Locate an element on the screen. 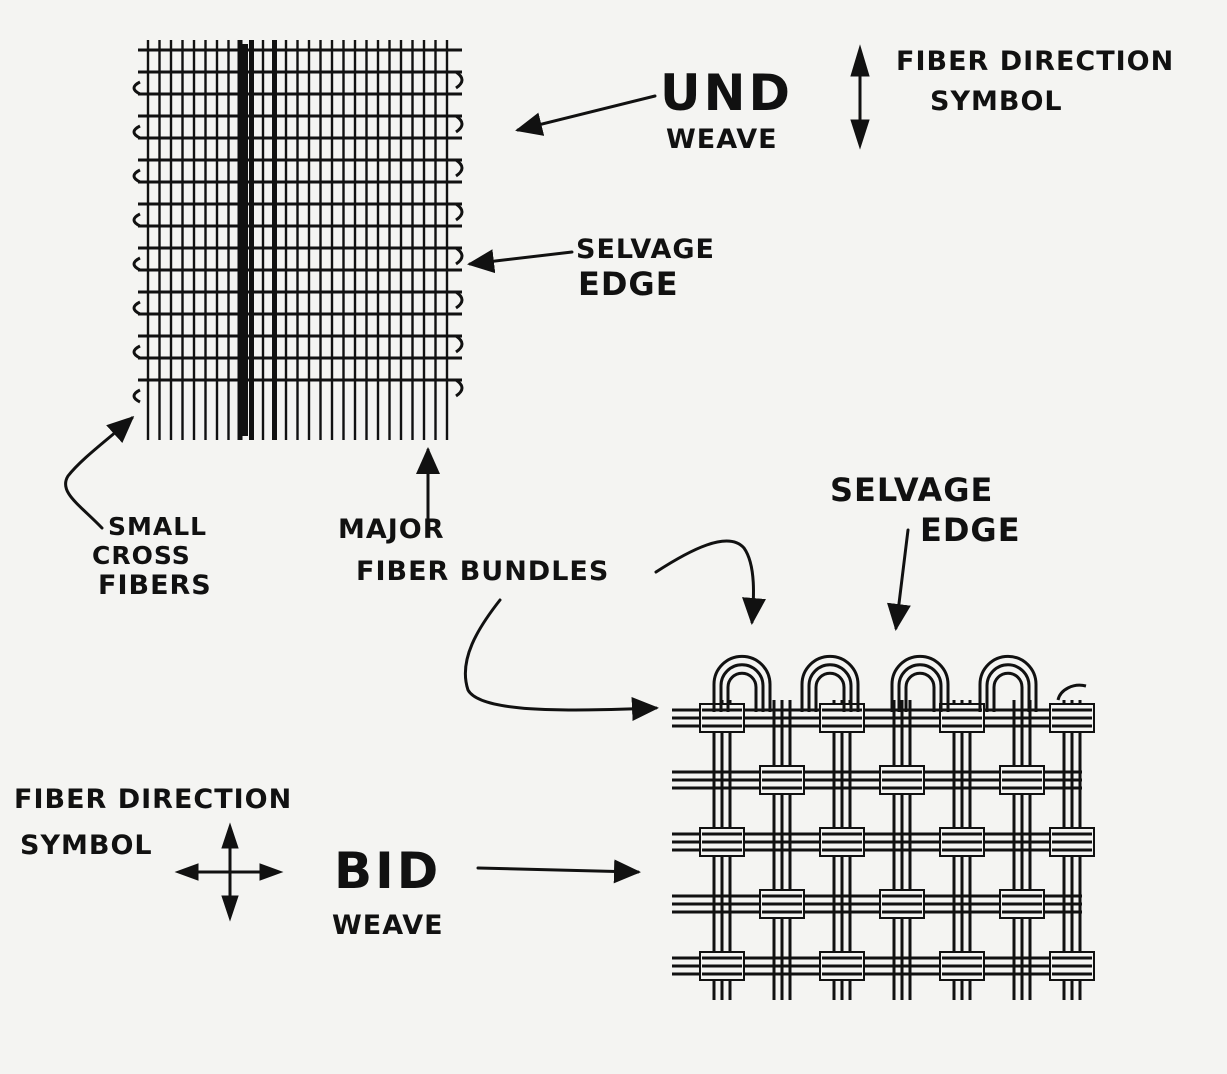  bid-title: BID is located at coordinates (388, 871).